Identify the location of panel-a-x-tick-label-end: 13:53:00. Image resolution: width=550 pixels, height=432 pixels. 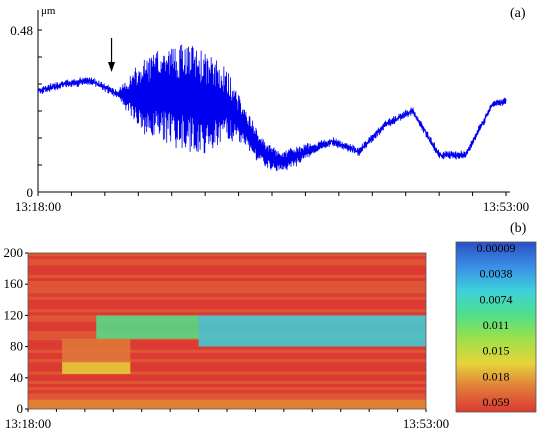
(506, 206).